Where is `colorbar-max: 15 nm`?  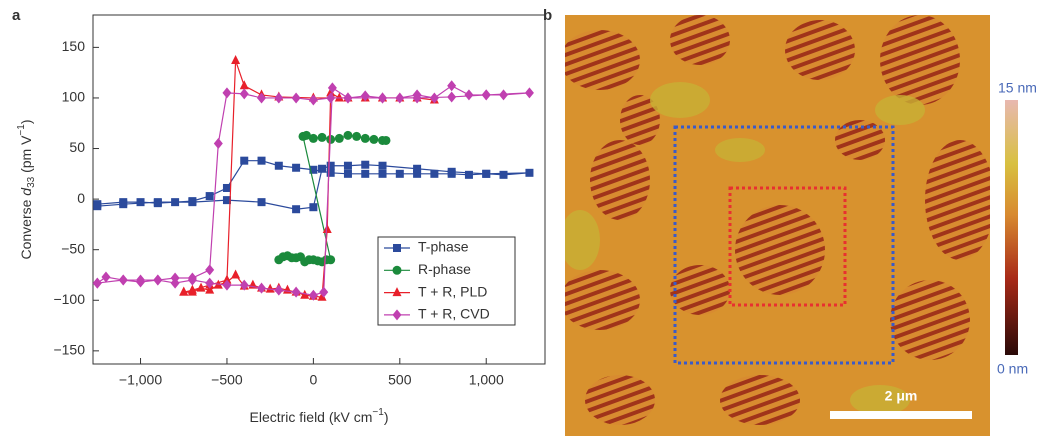 colorbar-max: 15 nm is located at coordinates (1017, 88).